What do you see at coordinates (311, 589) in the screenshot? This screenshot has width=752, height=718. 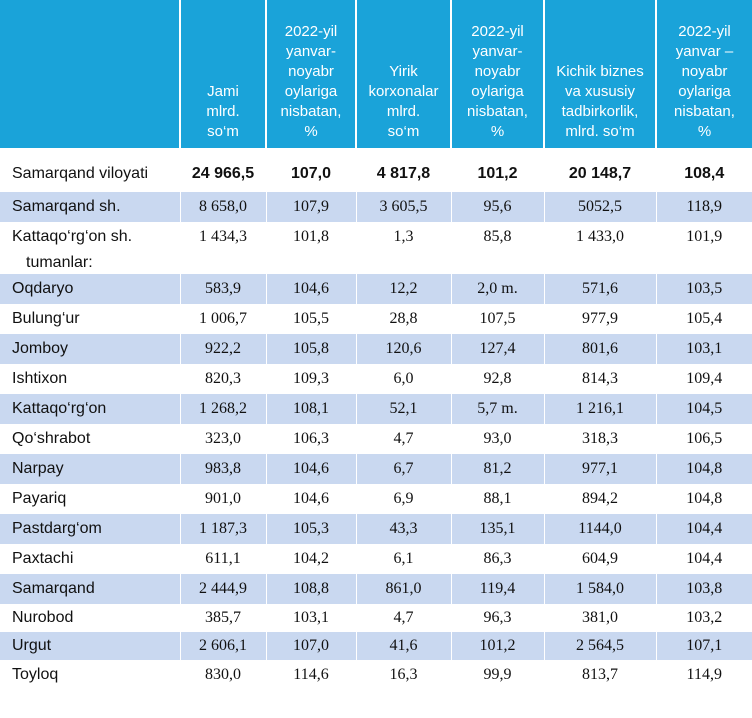 I see `cell: 108,8` at bounding box center [311, 589].